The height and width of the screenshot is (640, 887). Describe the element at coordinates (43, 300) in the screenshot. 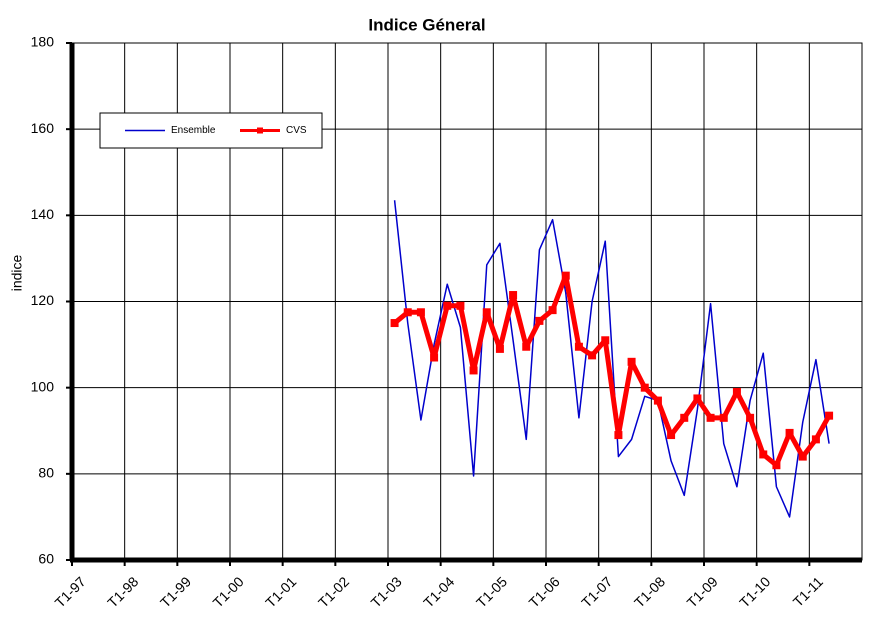

I see `y-tick-label: 120` at that location.